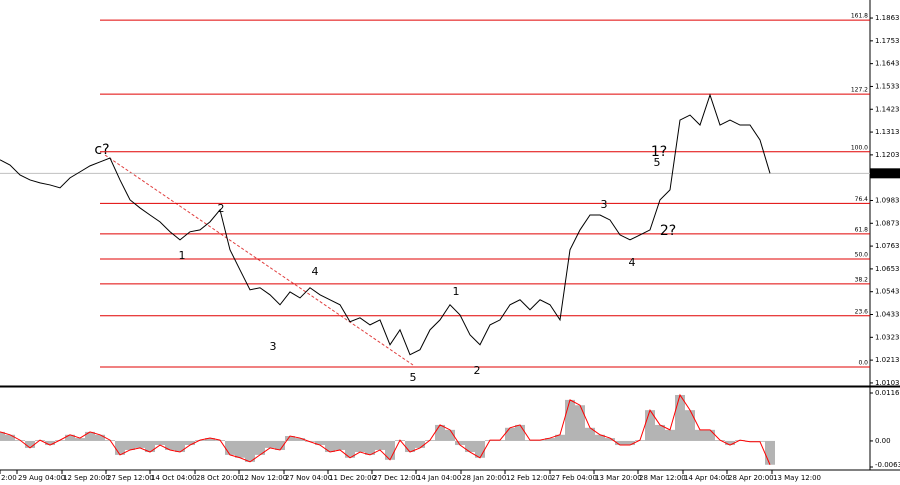 Image resolution: width=900 pixels, height=485 pixels. What do you see at coordinates (887, 337) in the screenshot?
I see `y-tick-label: 1.0323` at bounding box center [887, 337].